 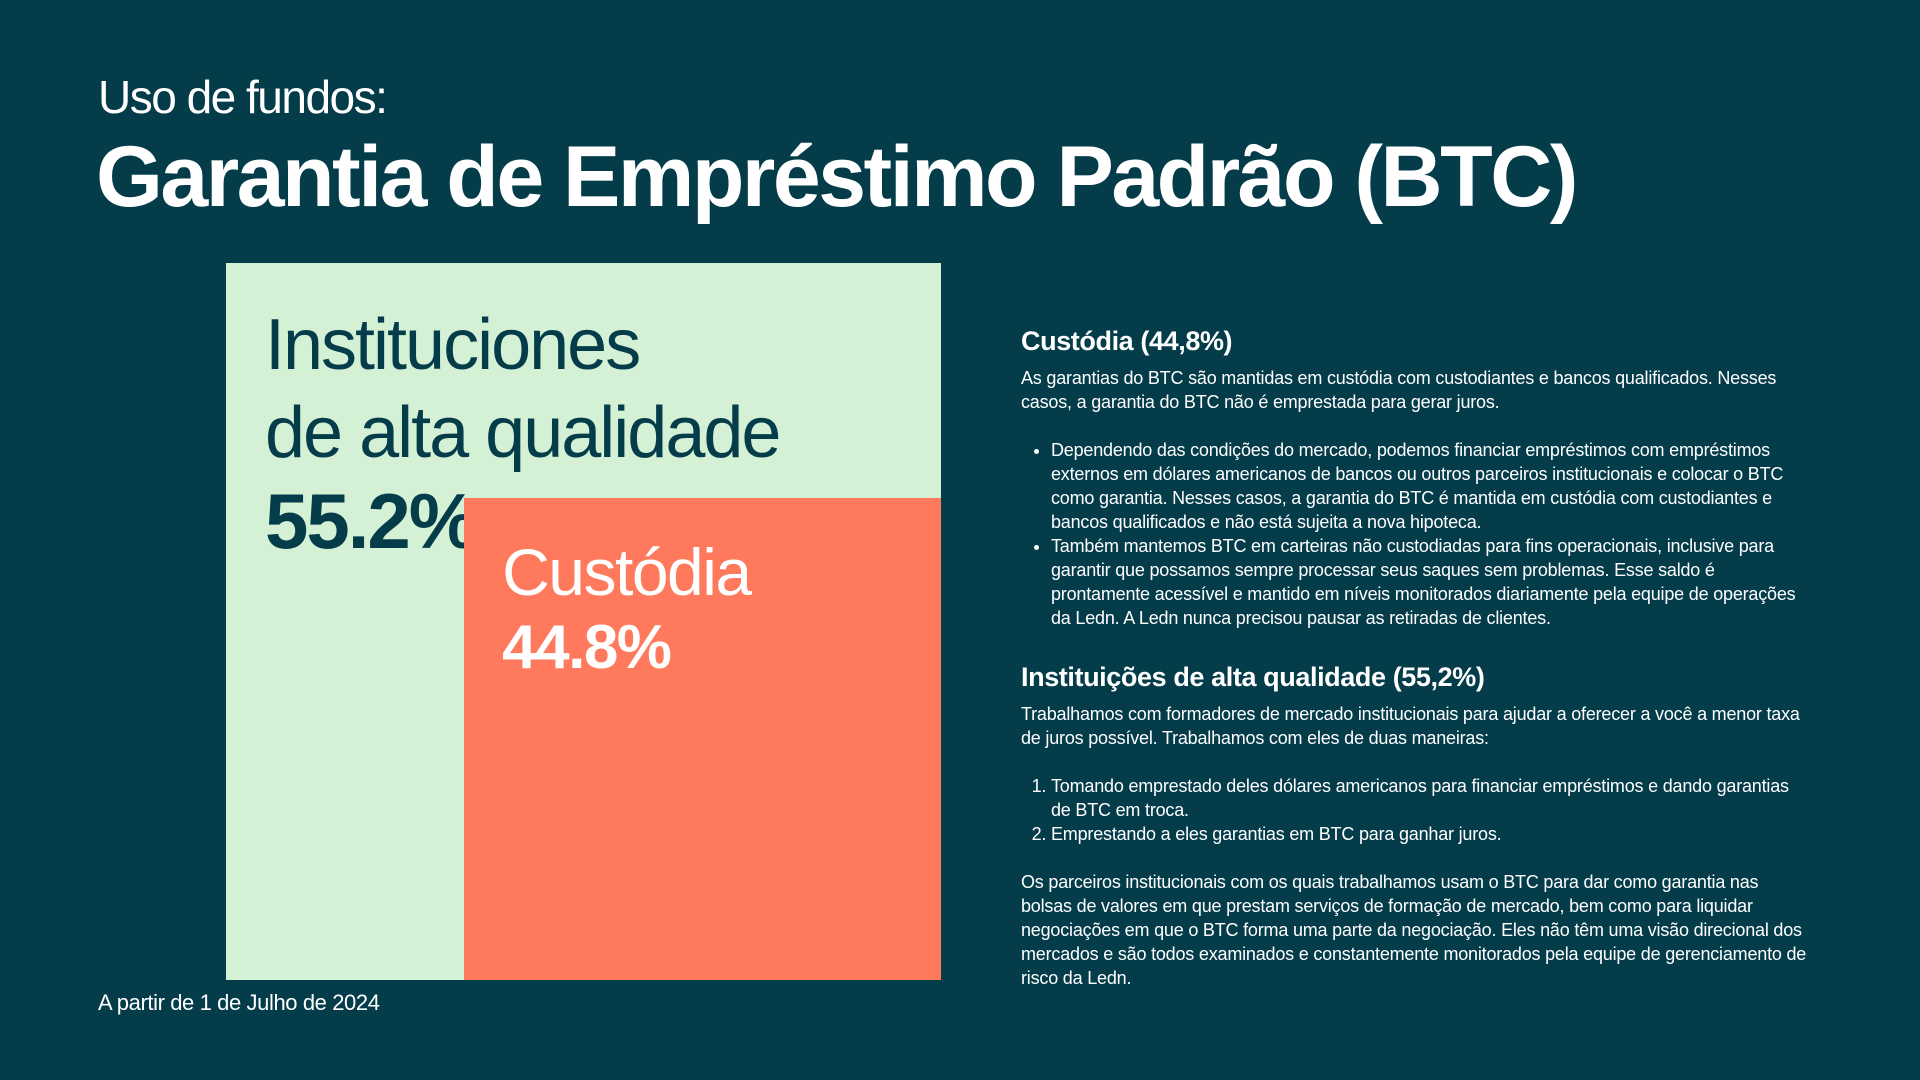 I want to click on institutions-name-line-2: de alta qualidade, so click(x=523, y=433).